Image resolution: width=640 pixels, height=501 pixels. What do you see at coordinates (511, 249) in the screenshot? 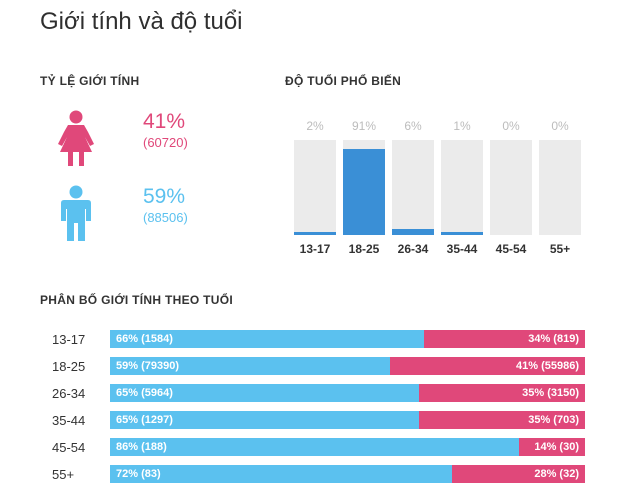
I see `age-column-label: 45-54` at bounding box center [511, 249].